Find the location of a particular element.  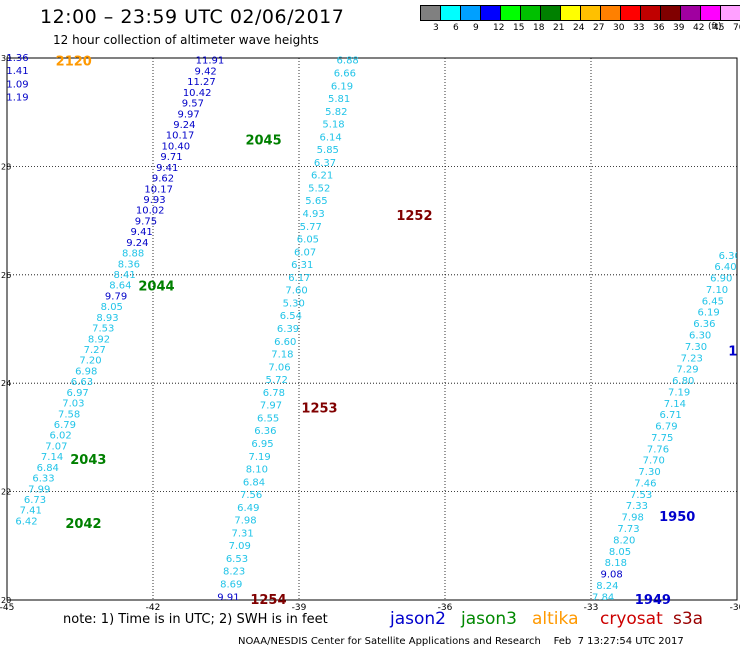

satellite-label-altika: altika is located at coordinates (555, 619).